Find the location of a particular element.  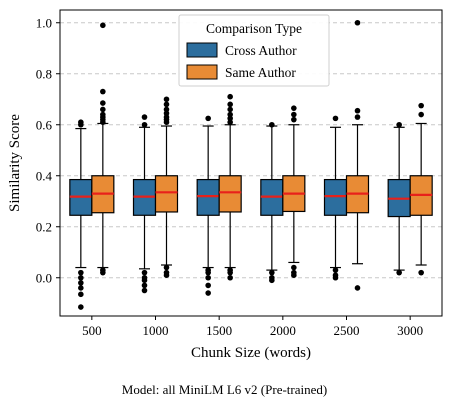

legend-label: Cross Author is located at coordinates (261, 50).